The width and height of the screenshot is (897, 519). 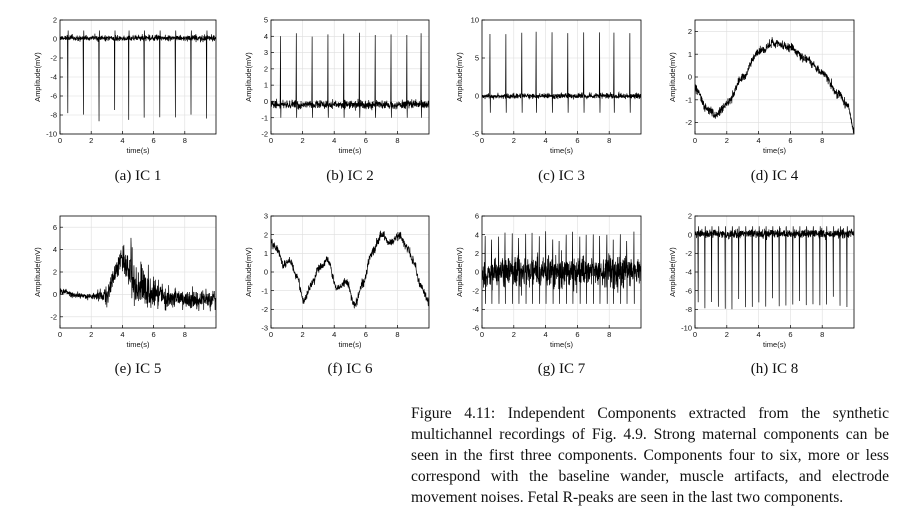 I want to click on y-tick-label: 1, so click(x=266, y=253).